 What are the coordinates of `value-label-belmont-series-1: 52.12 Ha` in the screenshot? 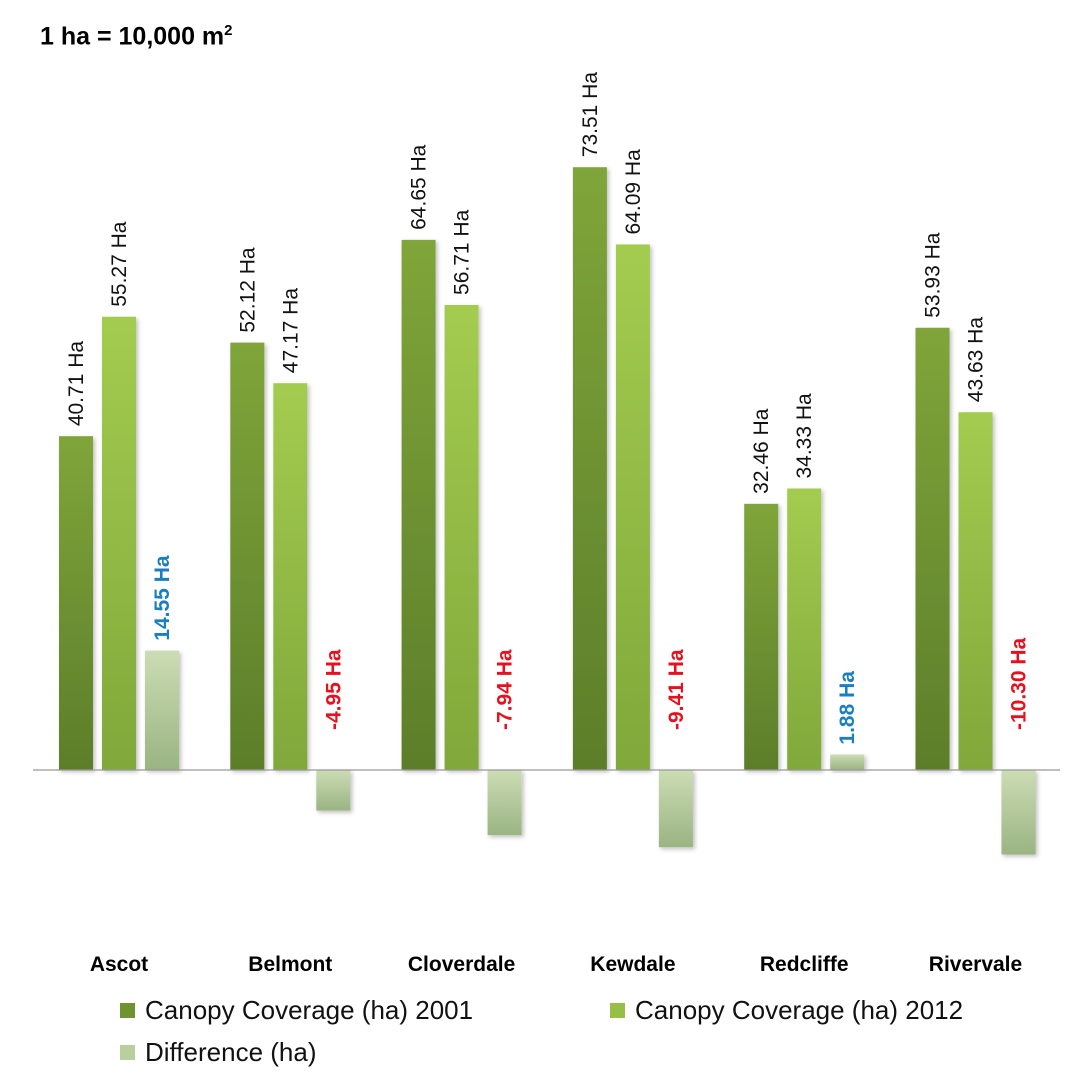 It's located at (247, 290).